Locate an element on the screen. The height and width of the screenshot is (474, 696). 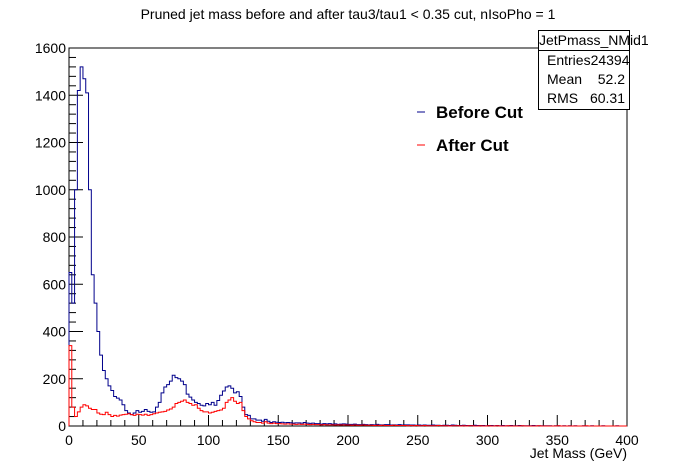
stats-value: 52.2 is located at coordinates (611, 79).